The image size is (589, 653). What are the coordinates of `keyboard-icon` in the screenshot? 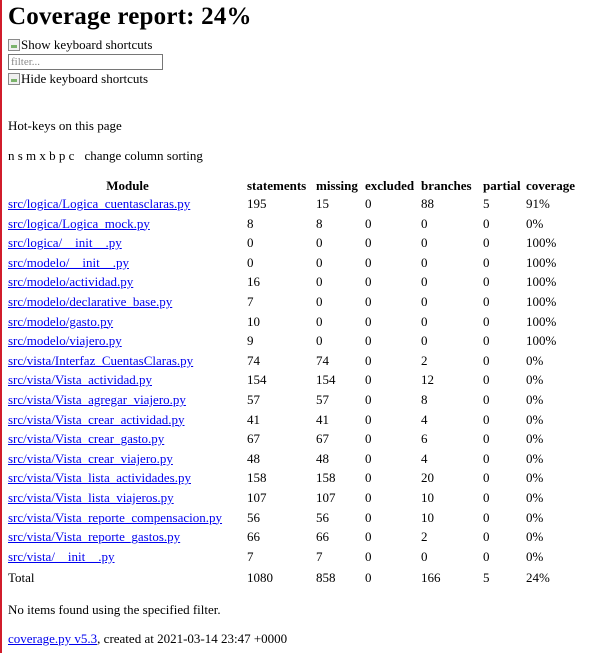 It's located at (14, 79).